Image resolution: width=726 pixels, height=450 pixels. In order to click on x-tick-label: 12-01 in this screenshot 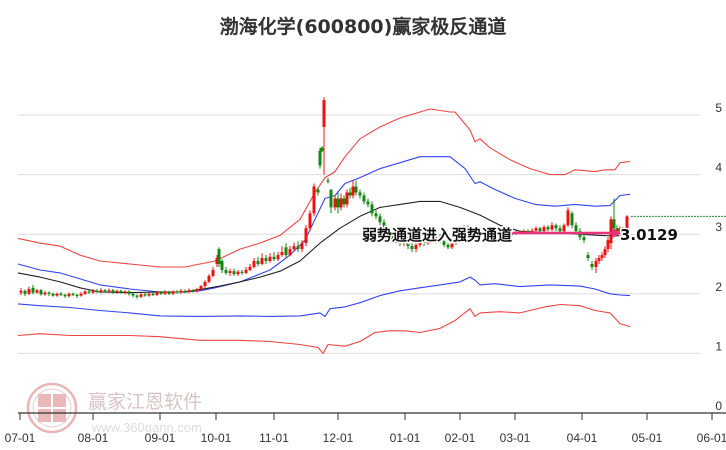, I will do `click(338, 438)`.